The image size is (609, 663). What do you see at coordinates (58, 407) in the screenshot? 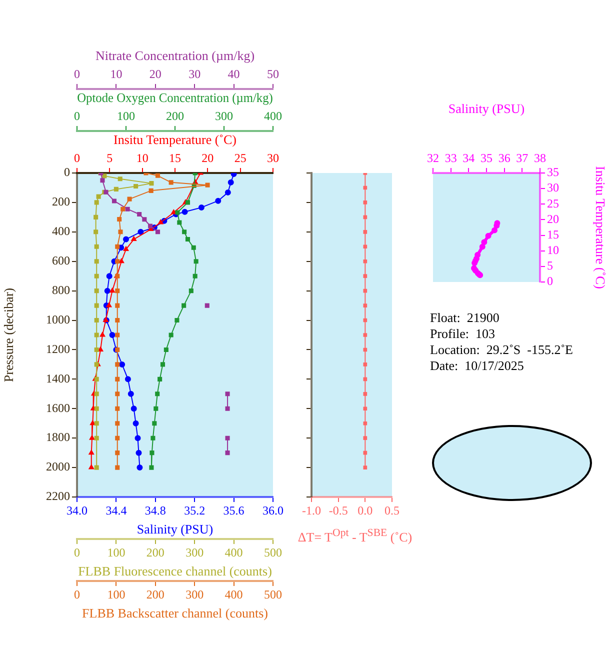
I see `y-tick-label: 1600` at bounding box center [58, 407].